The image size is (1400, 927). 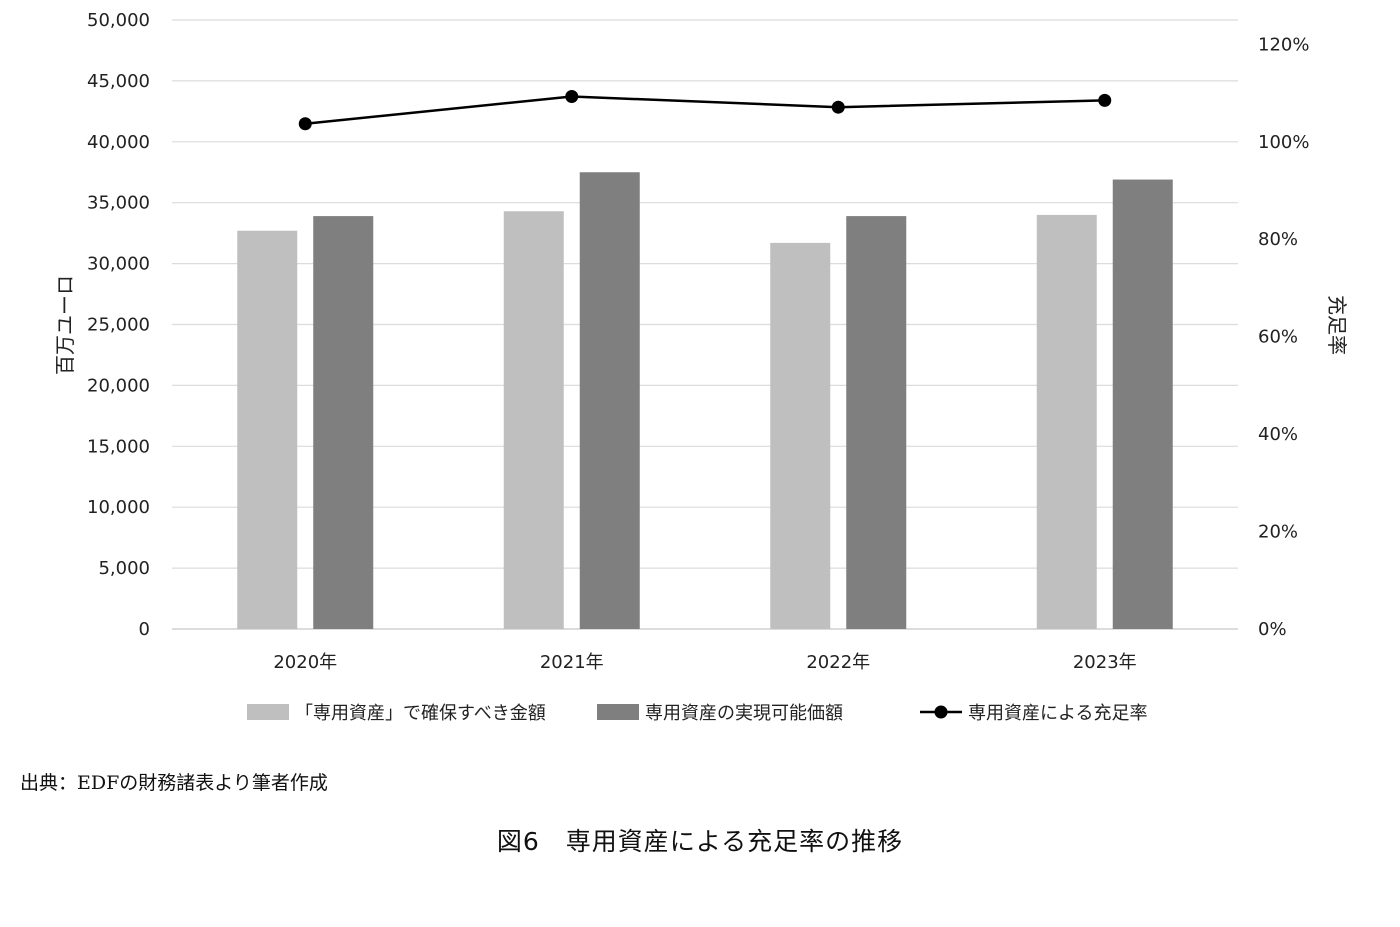 What do you see at coordinates (118, 203) in the screenshot?
I see `y-tick-label: 35,000` at bounding box center [118, 203].